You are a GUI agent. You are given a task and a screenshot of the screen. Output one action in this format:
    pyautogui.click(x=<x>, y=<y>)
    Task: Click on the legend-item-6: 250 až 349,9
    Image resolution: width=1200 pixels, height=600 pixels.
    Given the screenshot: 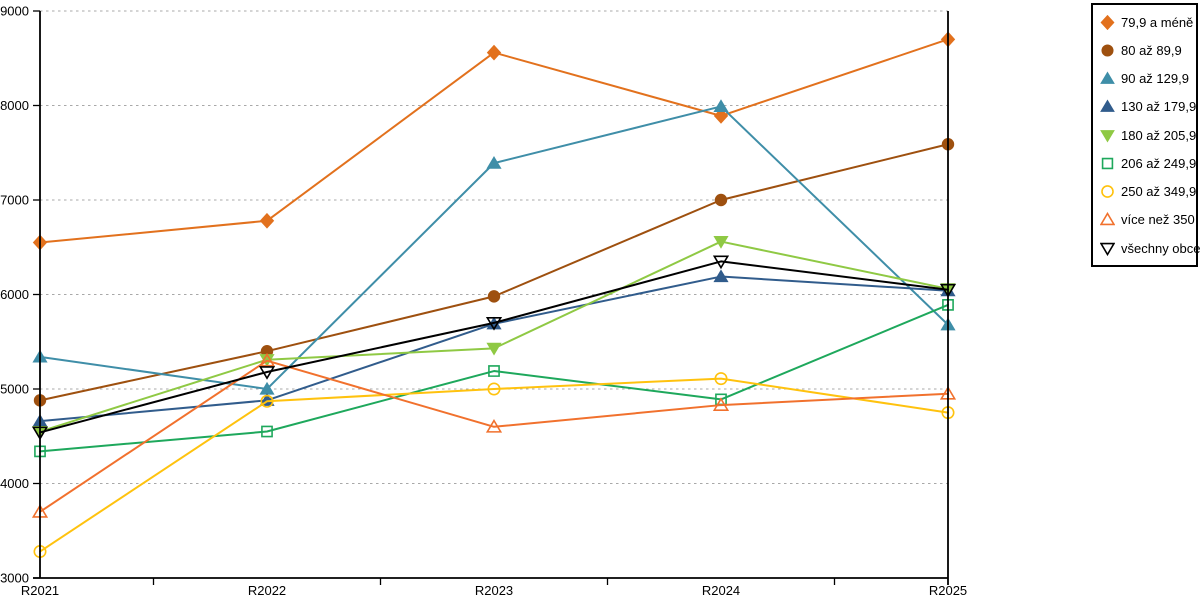 What is the action you would take?
    pyautogui.click(x=1148, y=192)
    